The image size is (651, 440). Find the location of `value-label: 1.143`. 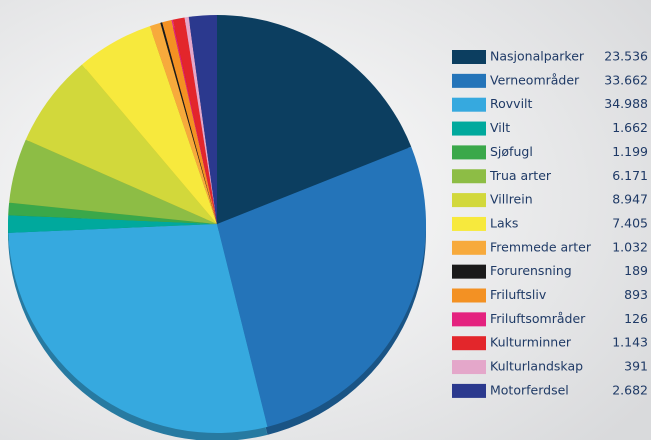

value-label: 1.143 is located at coordinates (630, 342).